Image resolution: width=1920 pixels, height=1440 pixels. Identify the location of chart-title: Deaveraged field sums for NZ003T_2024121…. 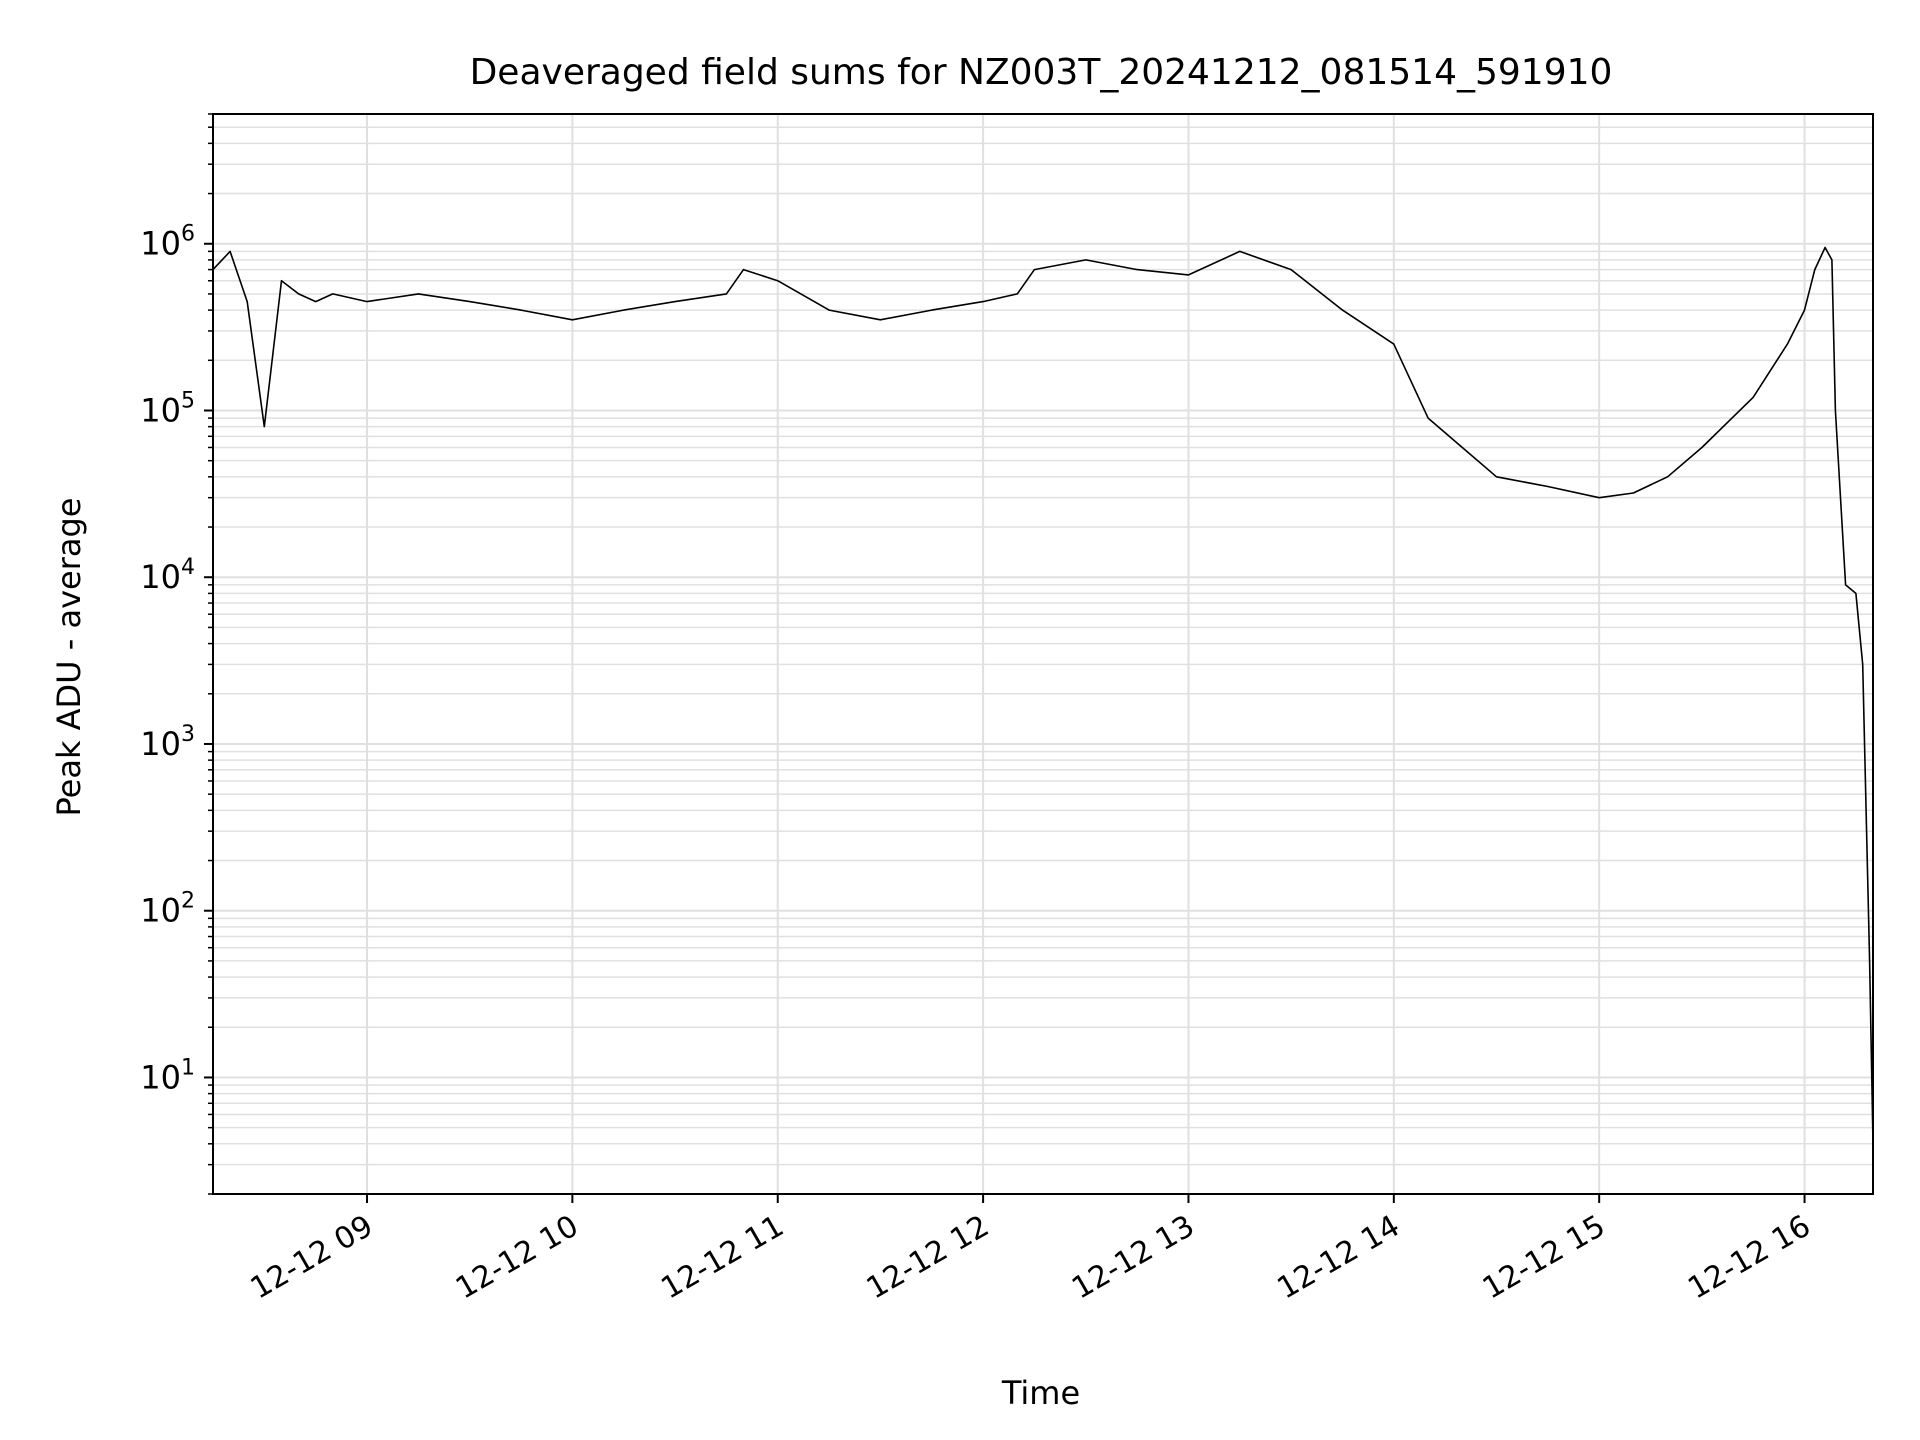
(1041, 72).